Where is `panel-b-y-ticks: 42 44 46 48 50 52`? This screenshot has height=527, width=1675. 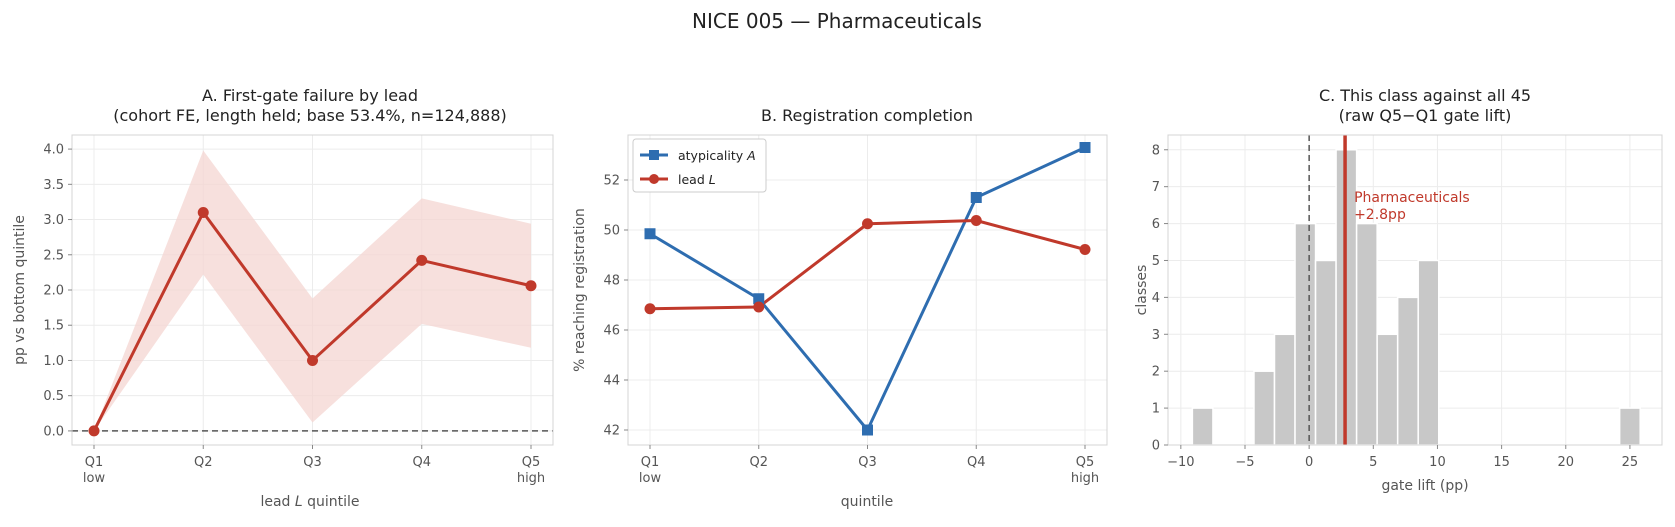 panel-b-y-ticks: 42 44 46 48 50 52 is located at coordinates (615, 306).